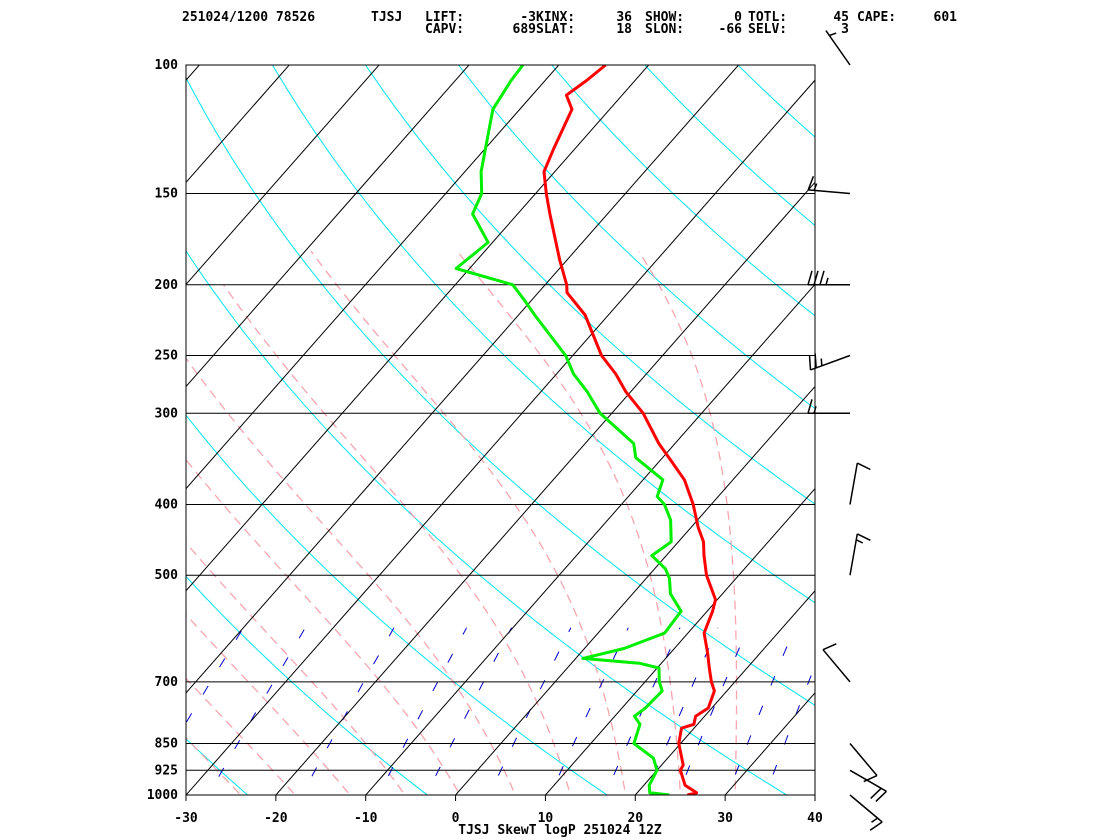 This screenshot has height=840, width=1120. Describe the element at coordinates (768, 17) in the screenshot. I see `index-label: TOTL:` at that location.